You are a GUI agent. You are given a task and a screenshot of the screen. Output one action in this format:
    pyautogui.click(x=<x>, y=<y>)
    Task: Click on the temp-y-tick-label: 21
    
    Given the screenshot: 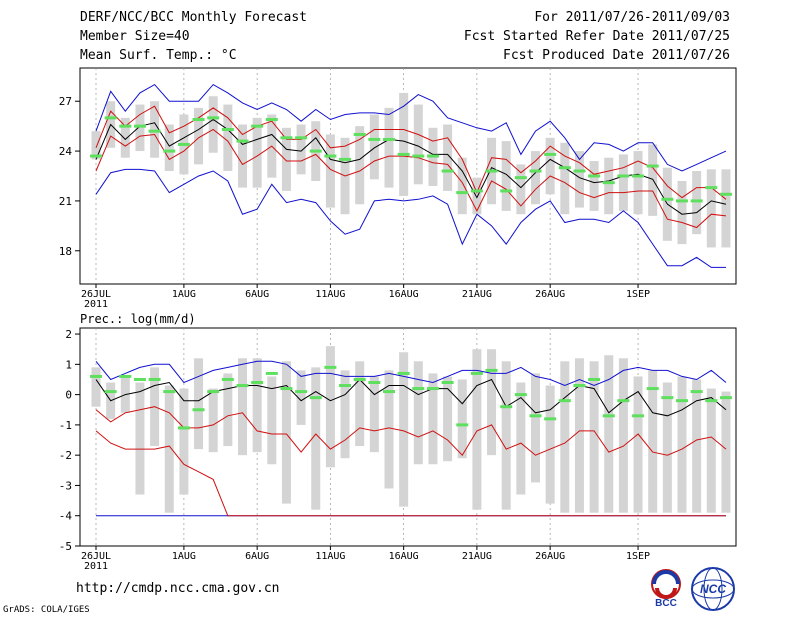 What is the action you would take?
    pyautogui.click(x=65, y=201)
    